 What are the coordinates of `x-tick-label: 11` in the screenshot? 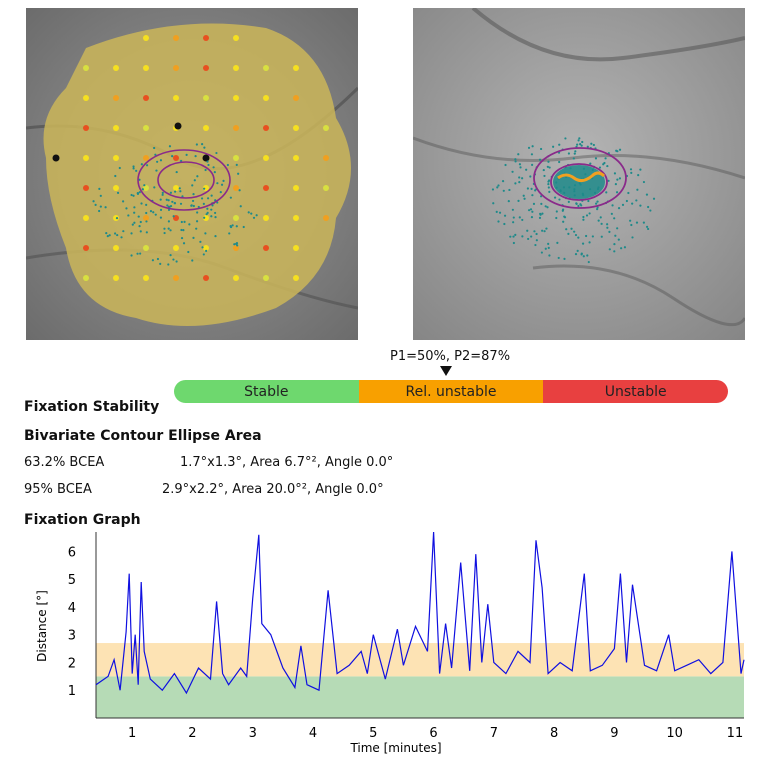 It's located at (735, 733).